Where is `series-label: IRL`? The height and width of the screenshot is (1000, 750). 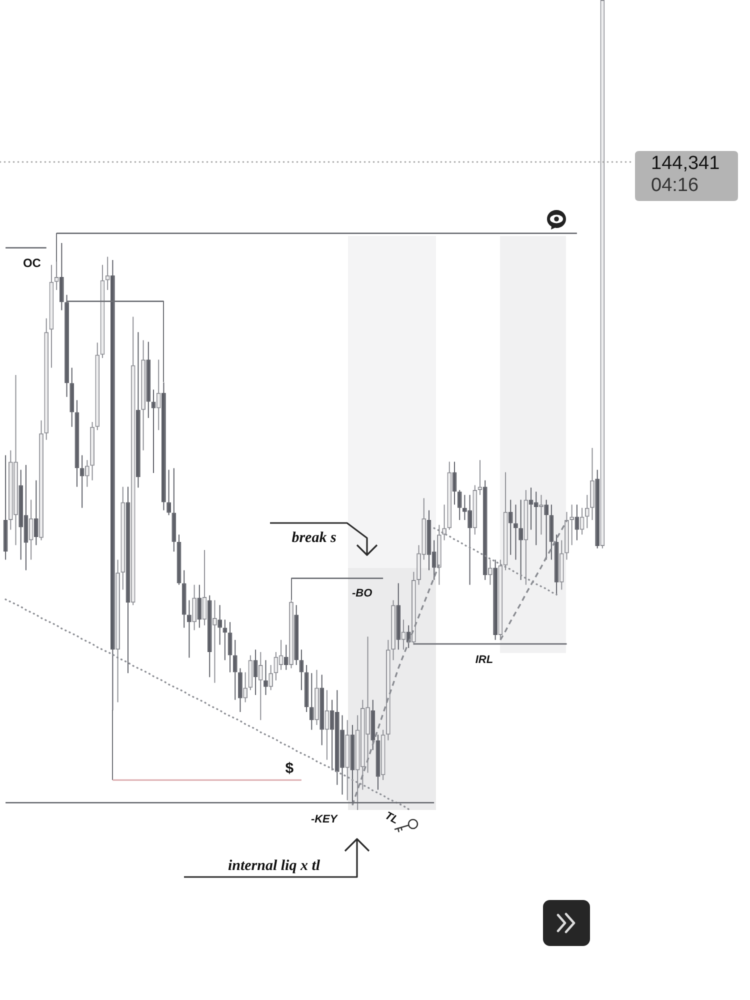
series-label: IRL is located at coordinates (484, 660).